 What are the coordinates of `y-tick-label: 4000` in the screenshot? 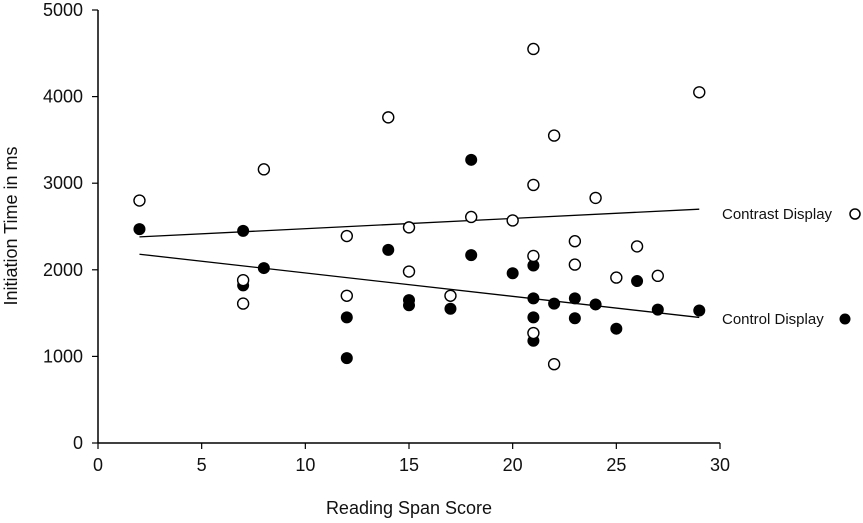 It's located at (63, 97).